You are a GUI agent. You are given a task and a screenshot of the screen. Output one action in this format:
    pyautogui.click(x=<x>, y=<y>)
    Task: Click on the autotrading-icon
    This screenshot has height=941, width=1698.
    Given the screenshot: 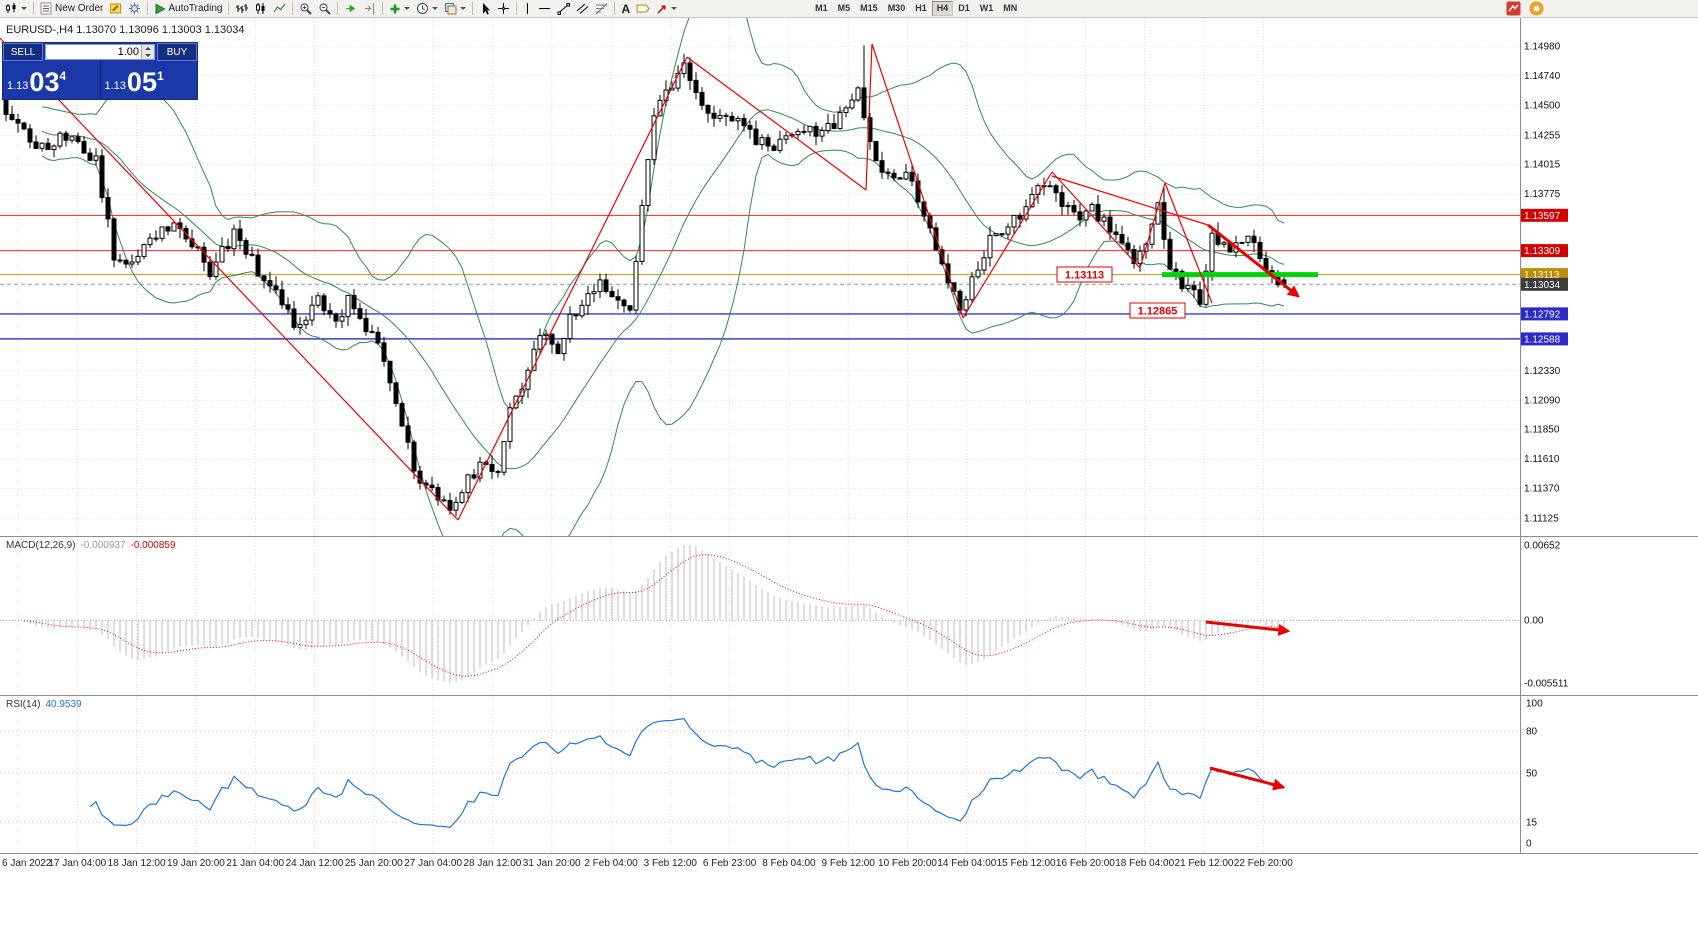 What is the action you would take?
    pyautogui.click(x=160, y=8)
    